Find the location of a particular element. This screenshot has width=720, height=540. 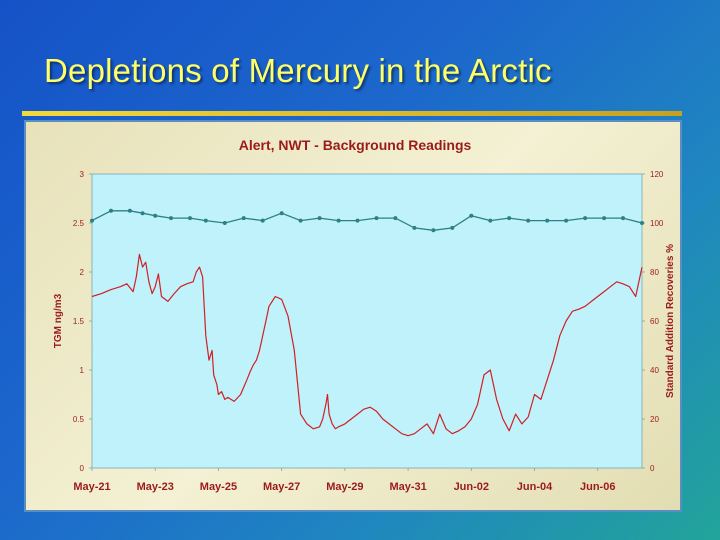

right-tick-label: 60 is located at coordinates (654, 321).